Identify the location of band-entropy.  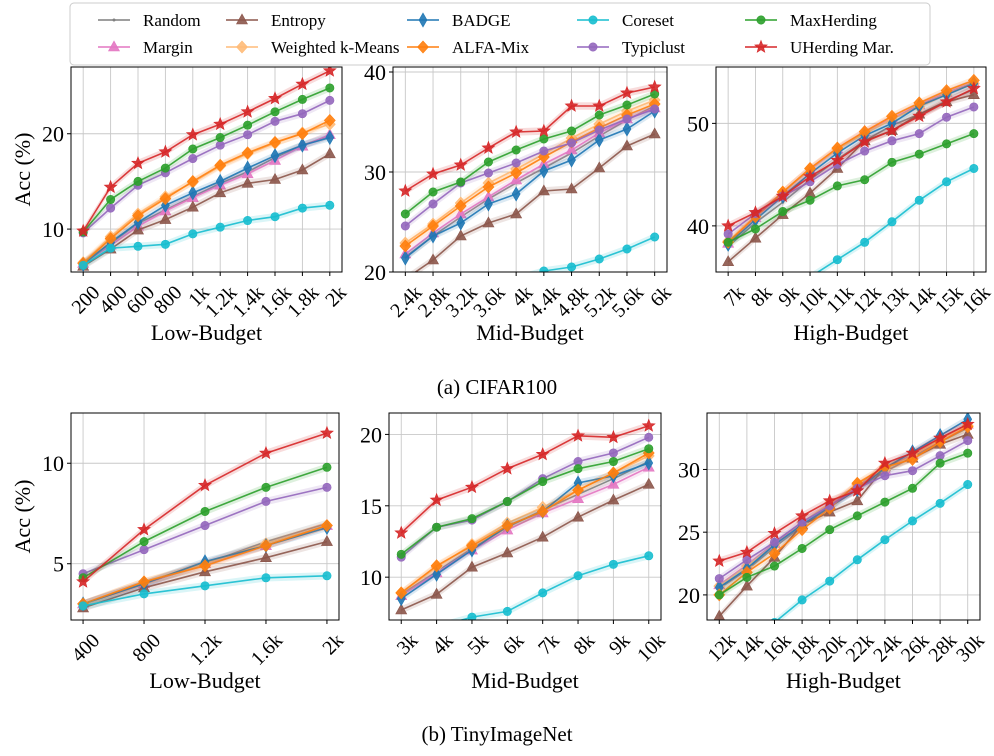
(525, 547).